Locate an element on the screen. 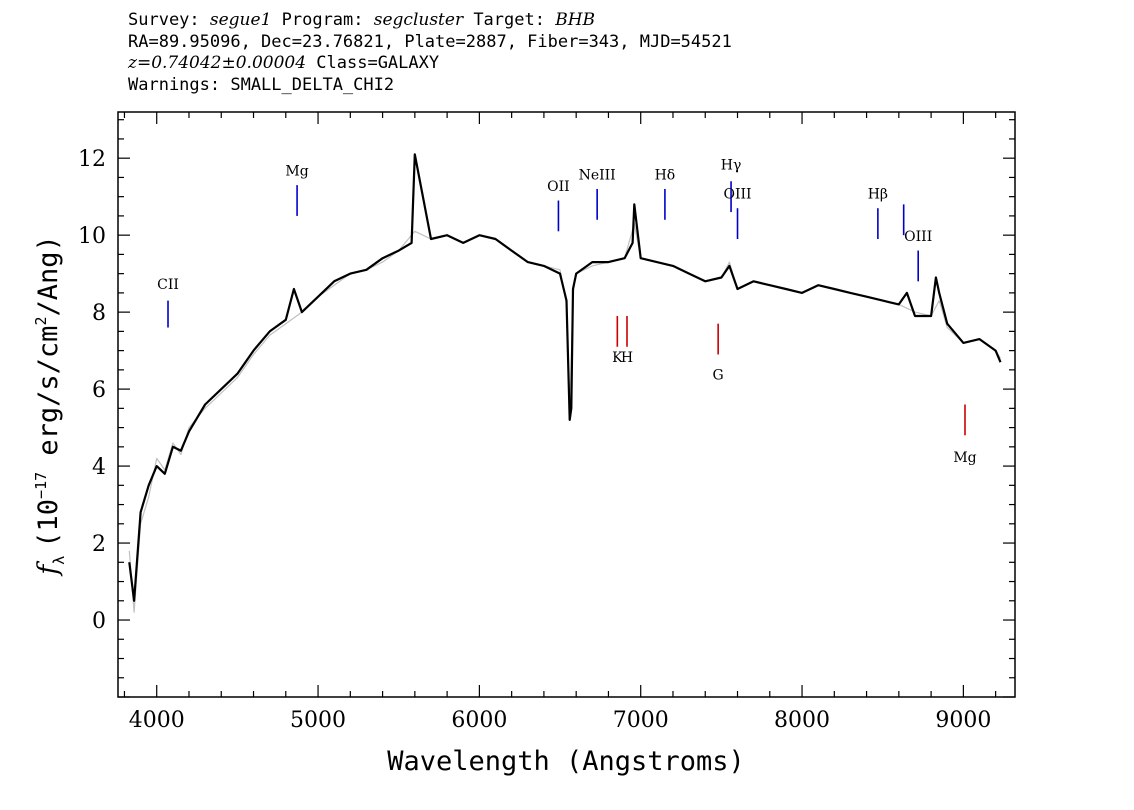 The image size is (1134, 810). spectral-line-label: Hβ is located at coordinates (878, 195).